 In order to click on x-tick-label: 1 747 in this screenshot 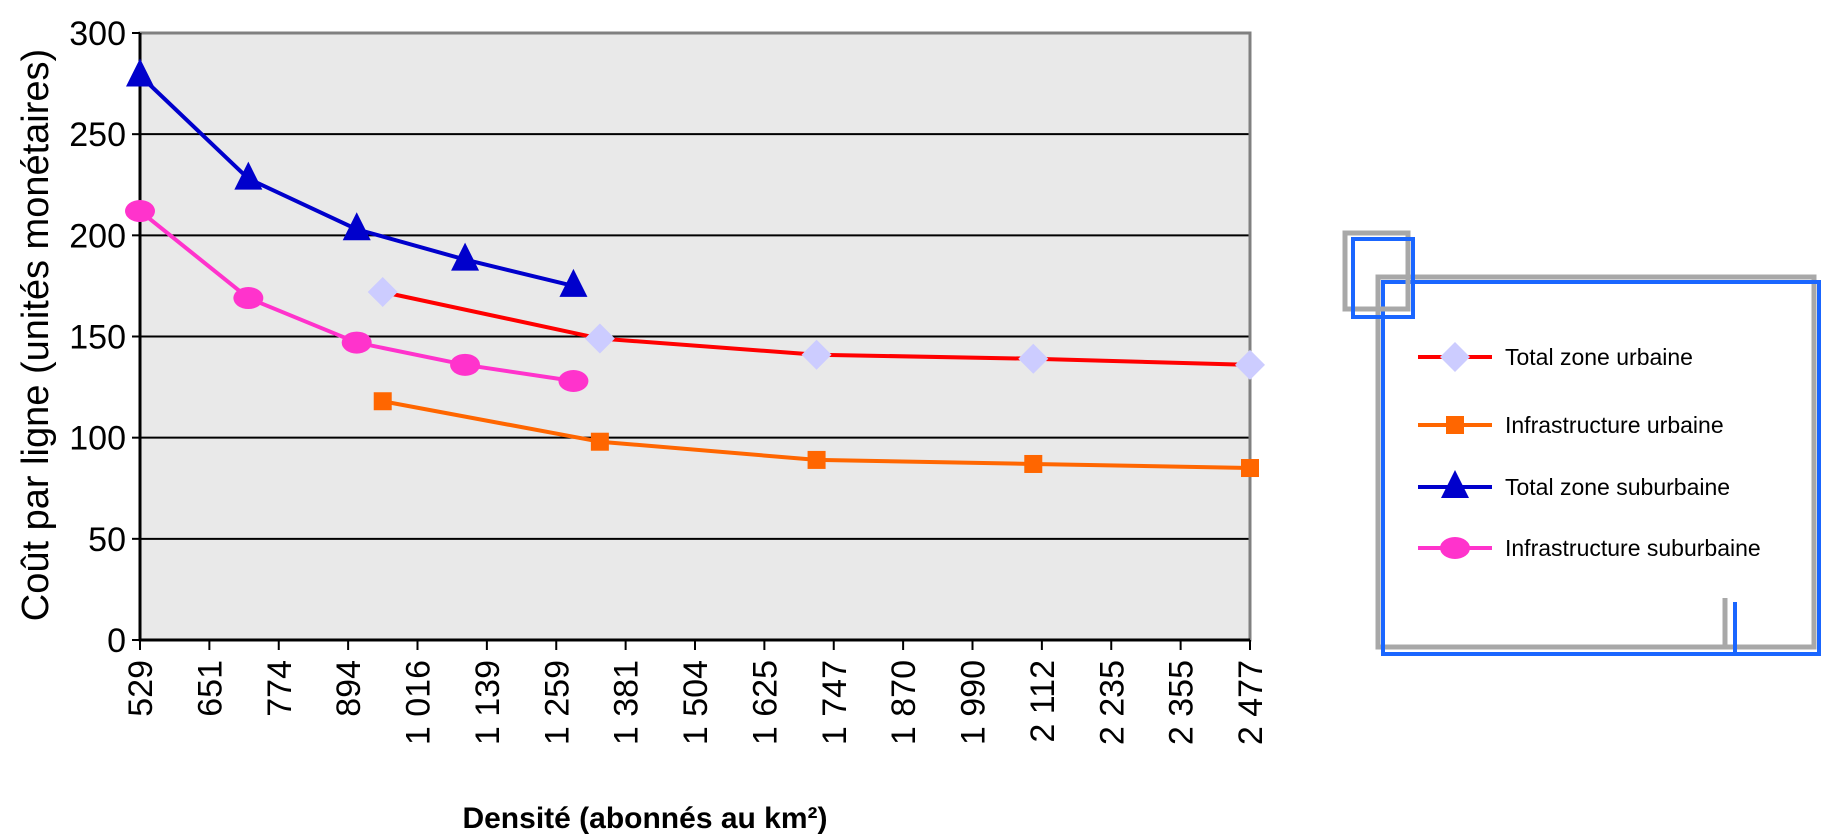, I will do `click(835, 702)`.